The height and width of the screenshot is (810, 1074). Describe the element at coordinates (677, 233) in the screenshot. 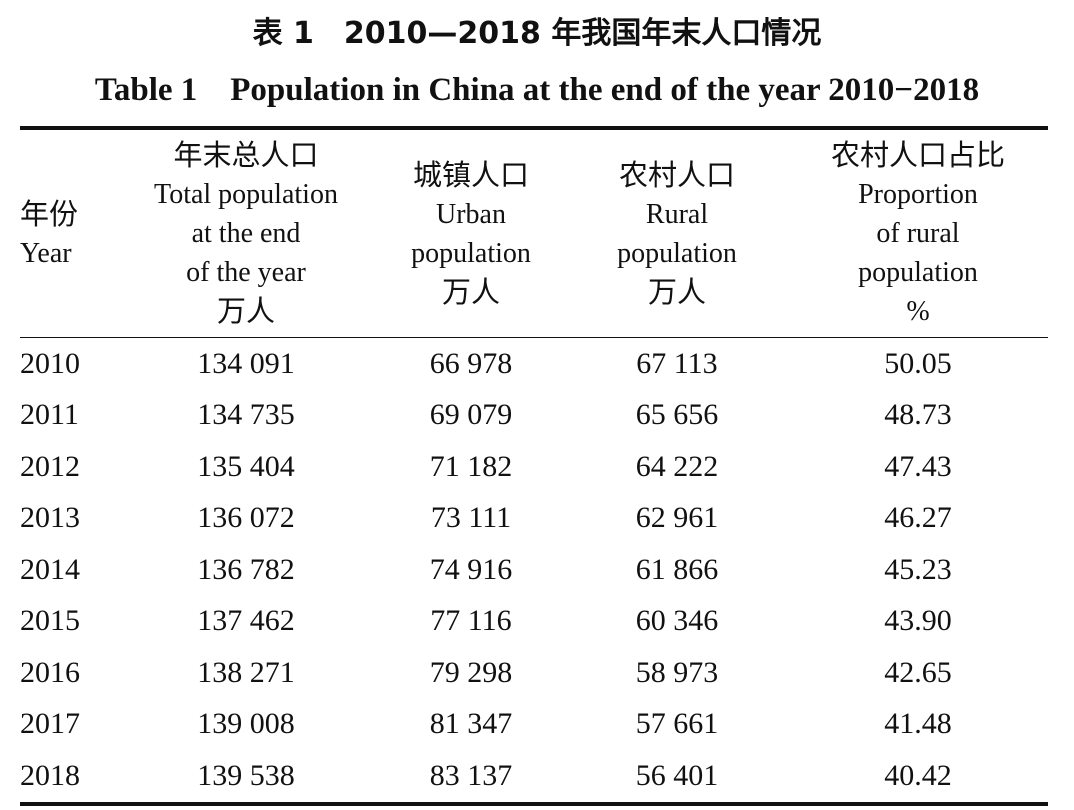

I see `header-rural-population: 农村人口 Rural population 万人` at that location.